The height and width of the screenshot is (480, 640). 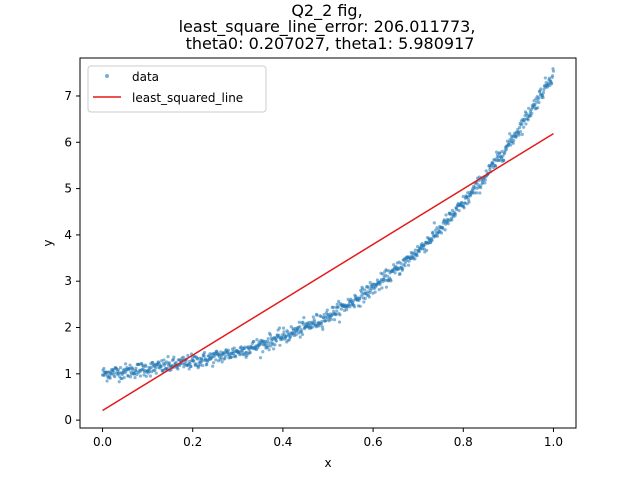 I want to click on y-tick-label: 0, so click(x=68, y=420).